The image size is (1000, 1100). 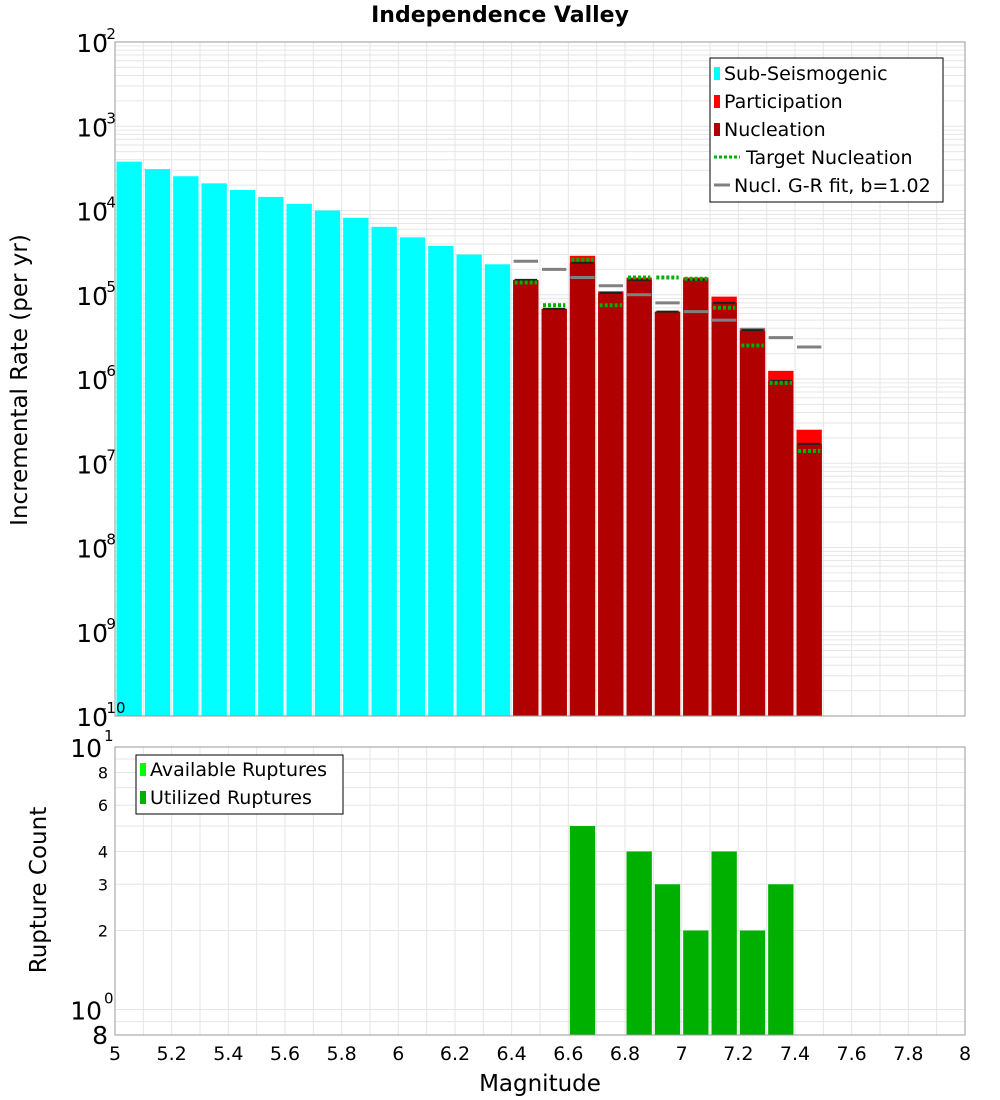 I want to click on top-y-tick-exponent: -7, so click(x=108, y=455).